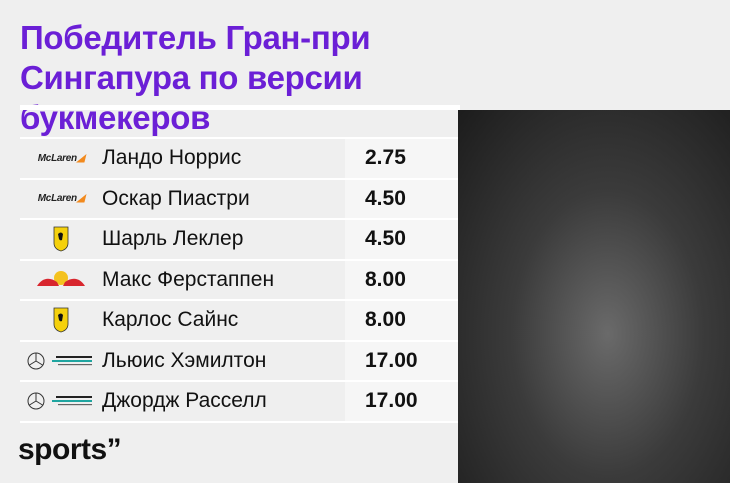 Image resolution: width=730 pixels, height=483 pixels. I want to click on table-row: Карлос Сайнс 8.00, so click(239, 321).